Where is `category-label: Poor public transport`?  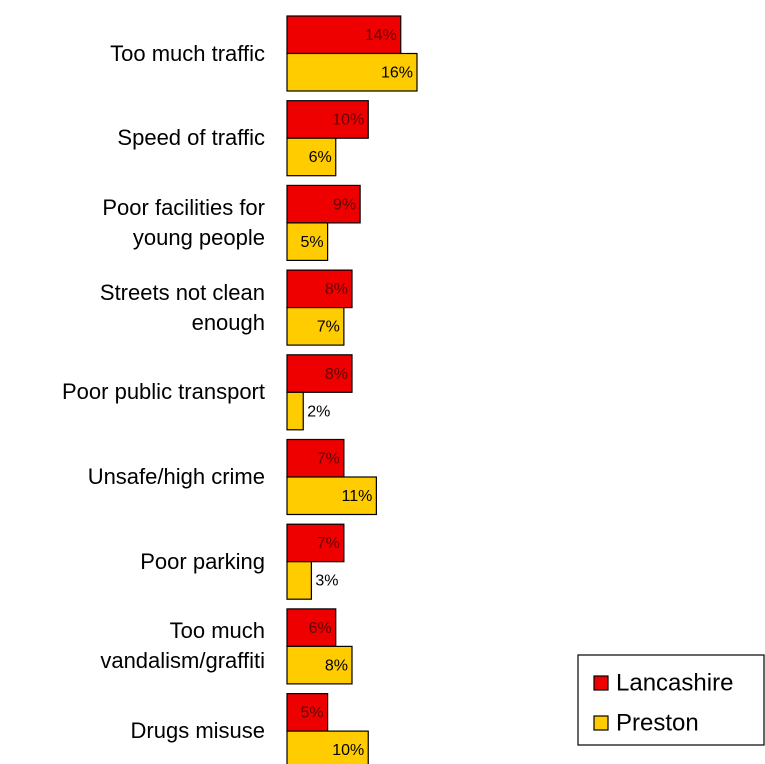 category-label: Poor public transport is located at coordinates (163, 392).